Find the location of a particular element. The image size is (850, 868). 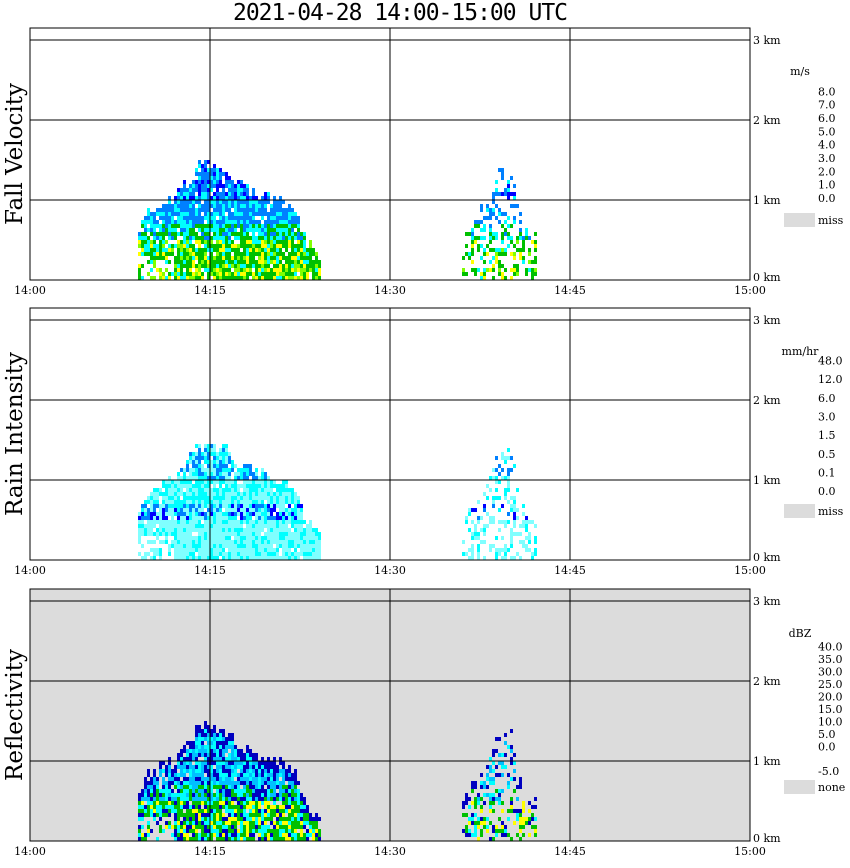

legend-label: 0.5 is located at coordinates (827, 454).